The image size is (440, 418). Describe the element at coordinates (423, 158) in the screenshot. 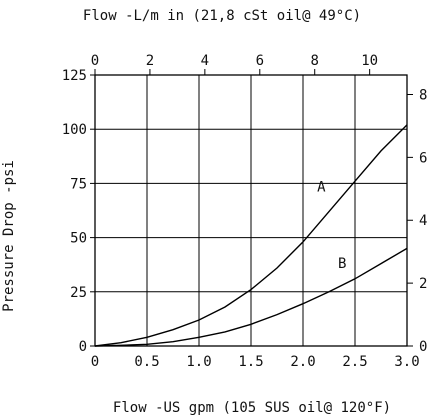

I see `y-right-tick-label: 6` at that location.